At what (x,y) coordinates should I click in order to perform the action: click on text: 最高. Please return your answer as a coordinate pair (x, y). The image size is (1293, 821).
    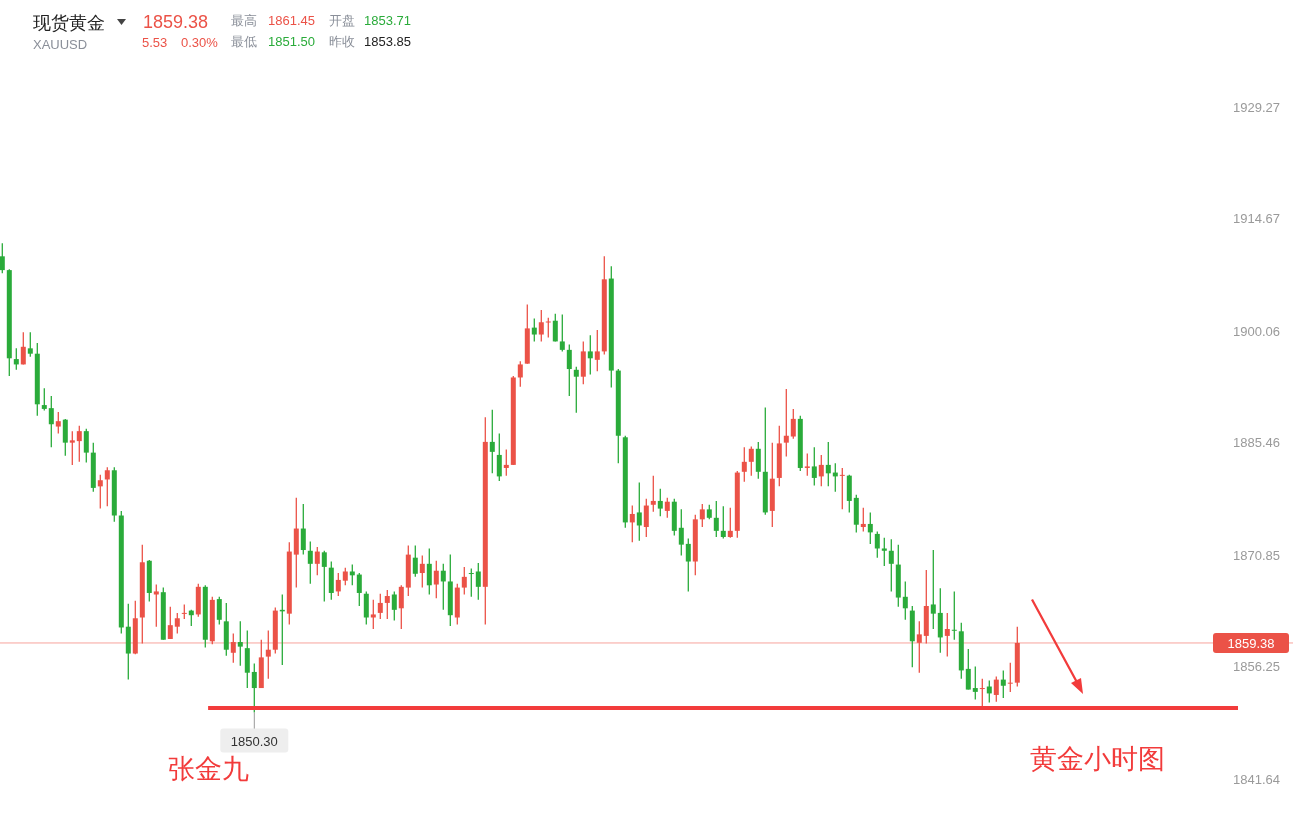
    Looking at the image, I should click on (244, 20).